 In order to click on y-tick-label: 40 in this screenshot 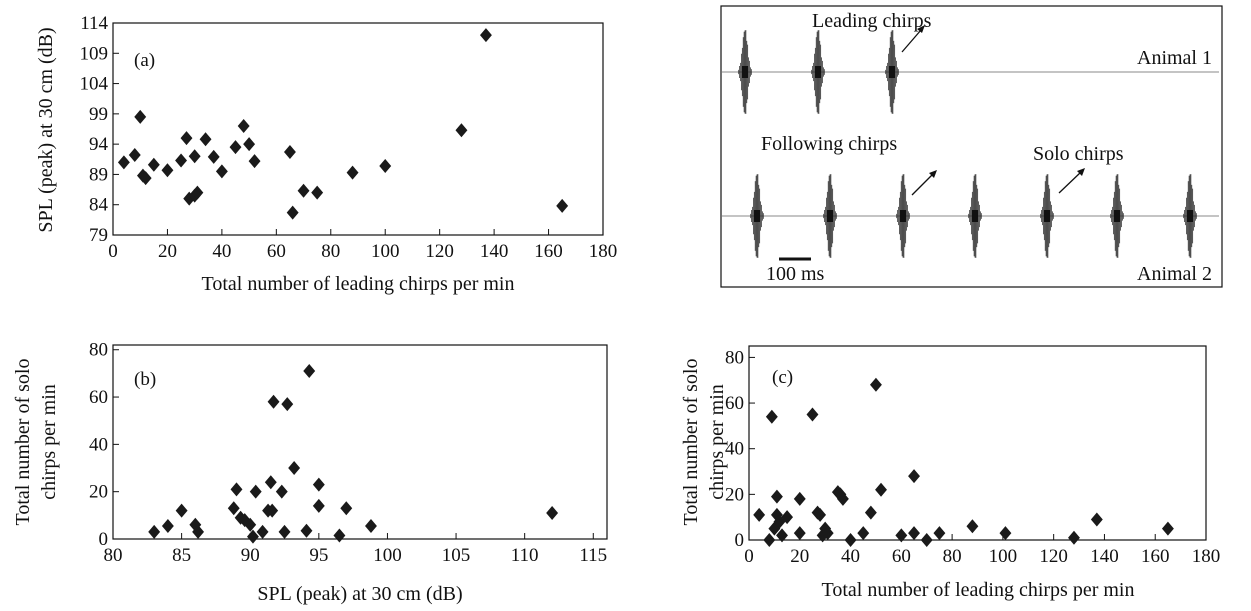, I will do `click(98, 444)`.